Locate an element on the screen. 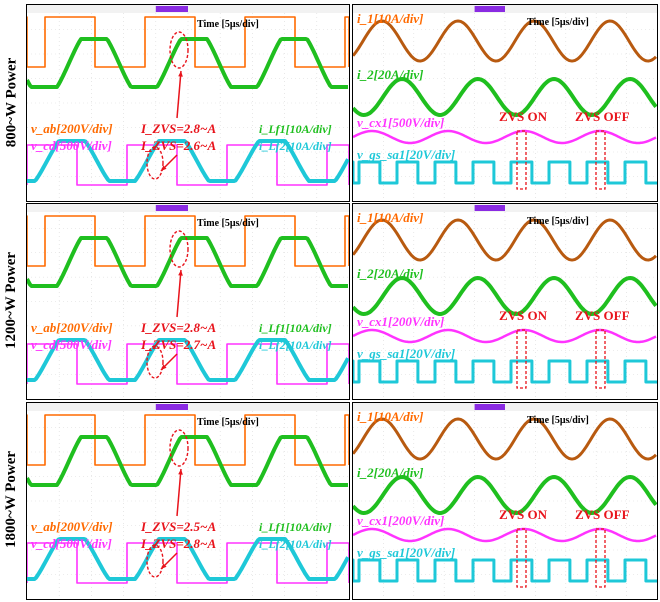 This screenshot has height=602, width=660. scale-label: v_cx1[500V/div] is located at coordinates (400, 122).